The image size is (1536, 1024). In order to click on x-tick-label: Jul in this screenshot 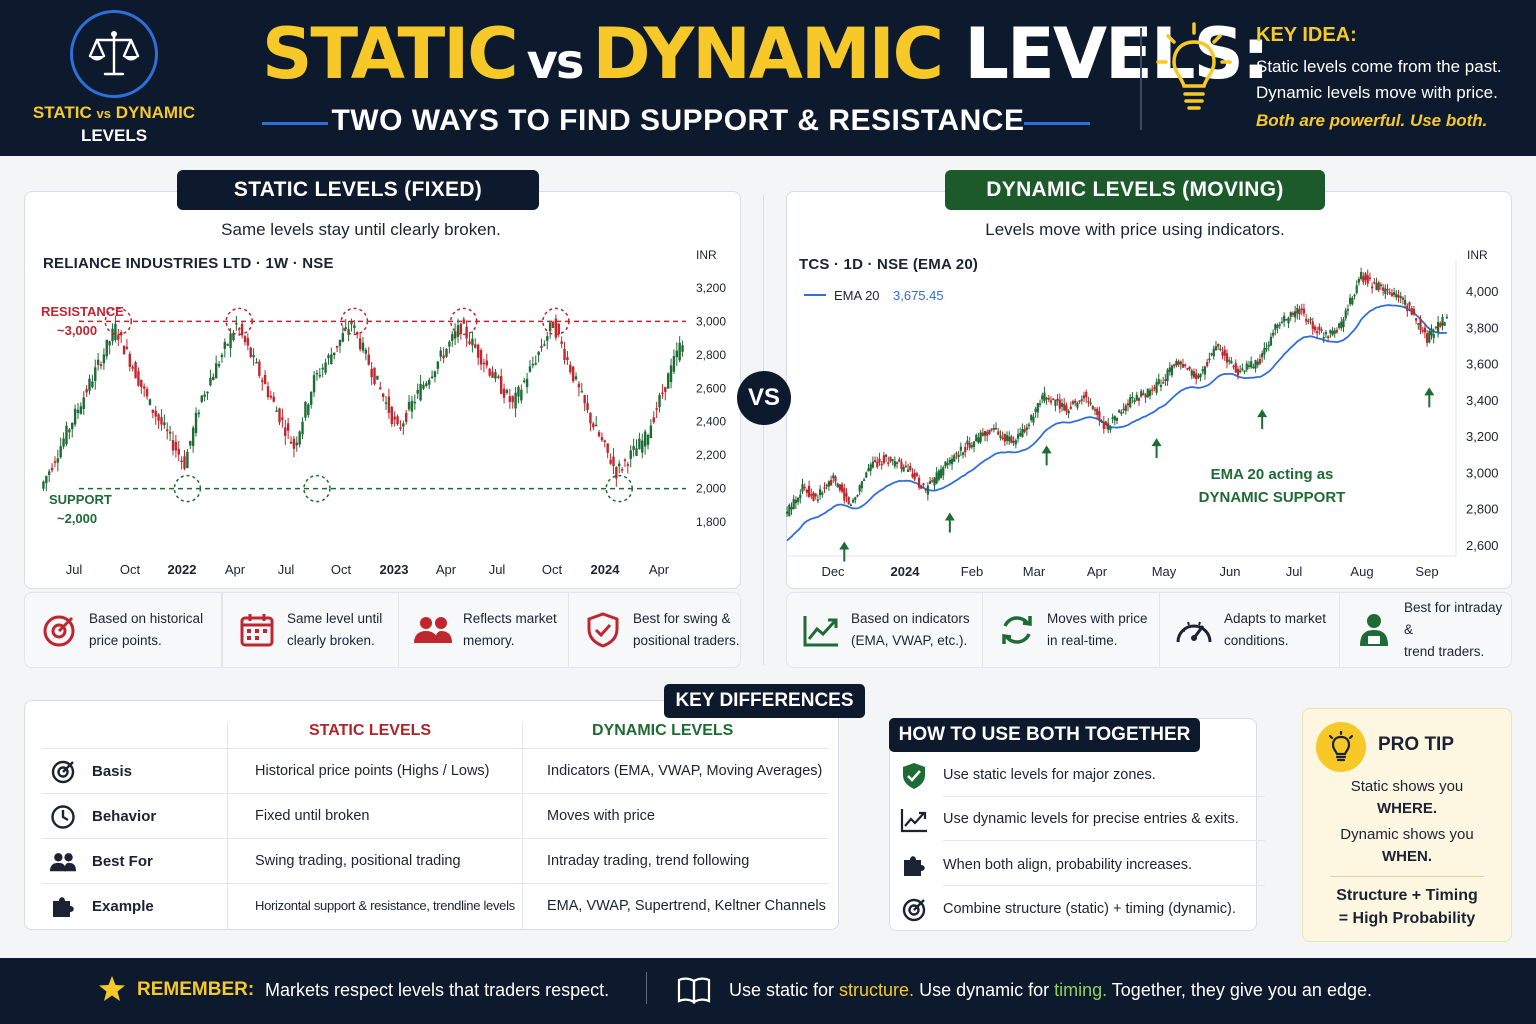, I will do `click(497, 569)`.